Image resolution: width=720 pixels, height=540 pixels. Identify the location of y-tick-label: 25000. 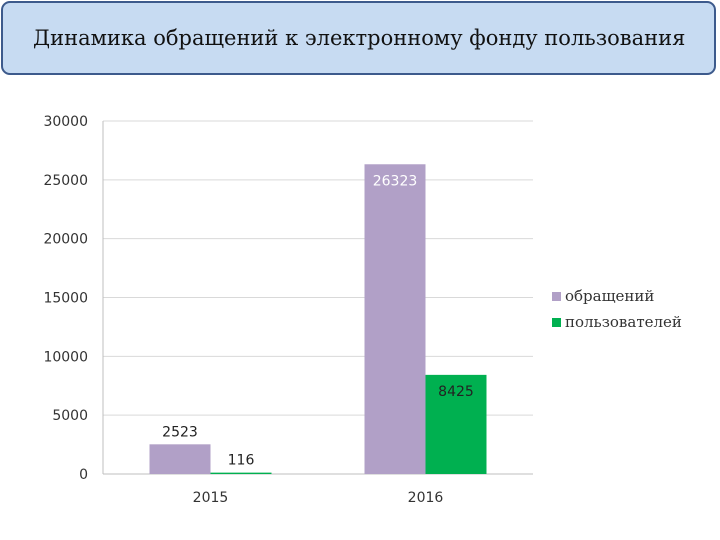
(65, 181).